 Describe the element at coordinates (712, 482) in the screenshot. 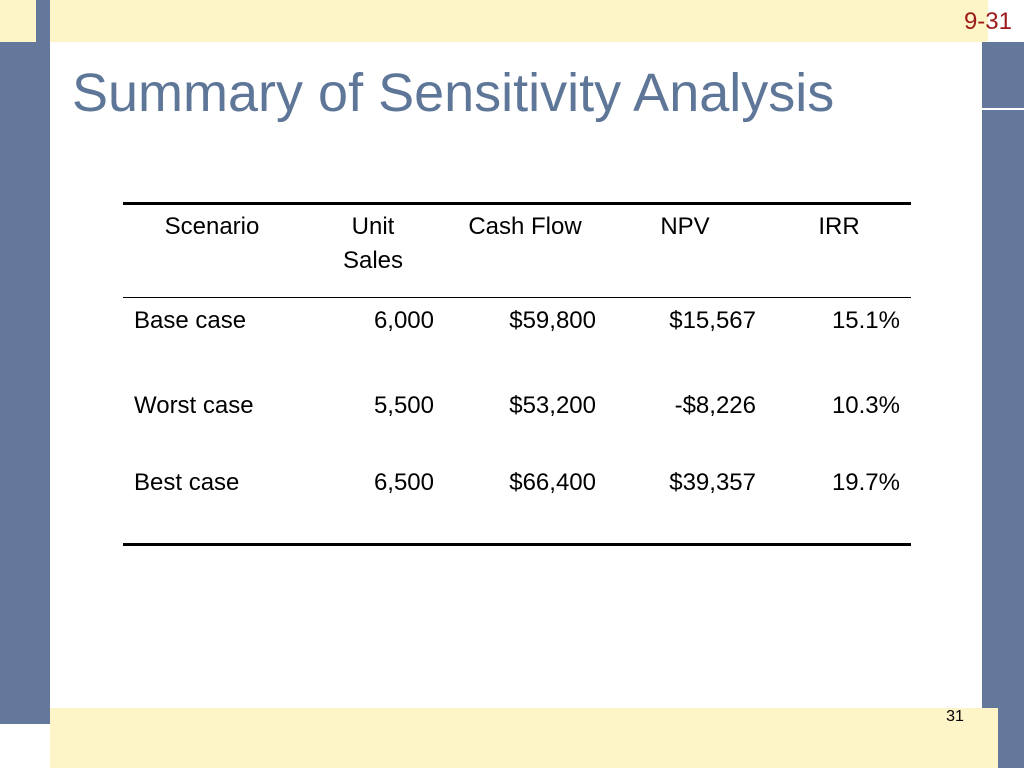

I see `row-best-npv: $39,357` at that location.